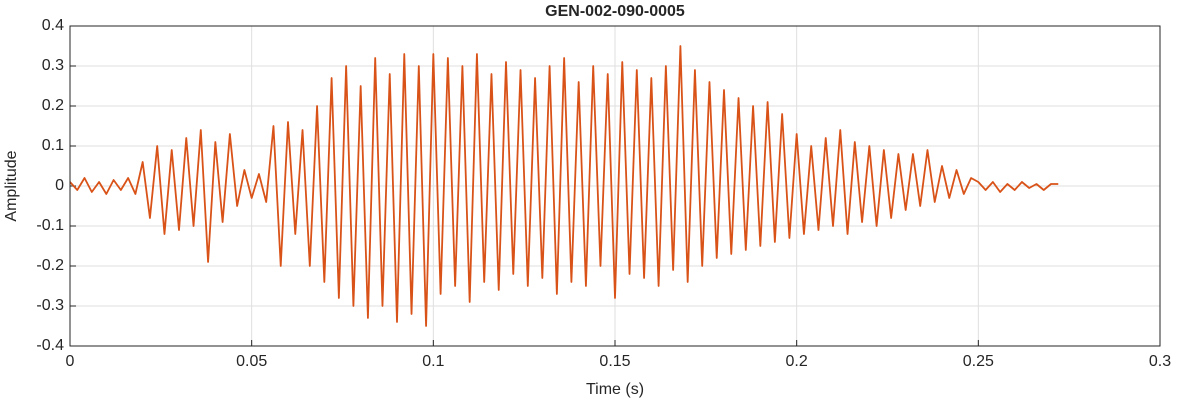 Image resolution: width=1177 pixels, height=409 pixels. Describe the element at coordinates (797, 361) in the screenshot. I see `x-tick-label: 0.2` at that location.